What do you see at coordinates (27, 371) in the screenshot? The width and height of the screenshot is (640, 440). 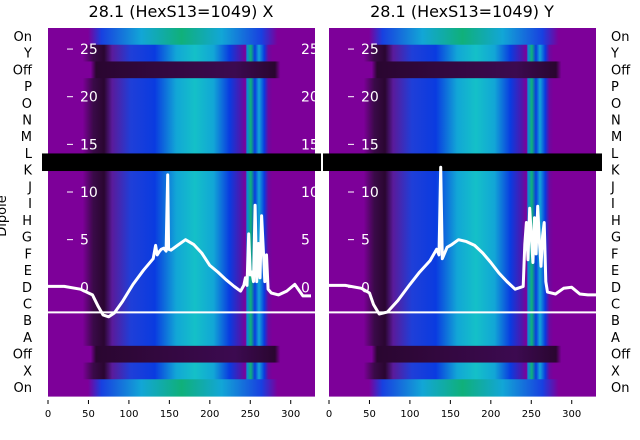 I see `dipole-label-left: X` at bounding box center [27, 371].